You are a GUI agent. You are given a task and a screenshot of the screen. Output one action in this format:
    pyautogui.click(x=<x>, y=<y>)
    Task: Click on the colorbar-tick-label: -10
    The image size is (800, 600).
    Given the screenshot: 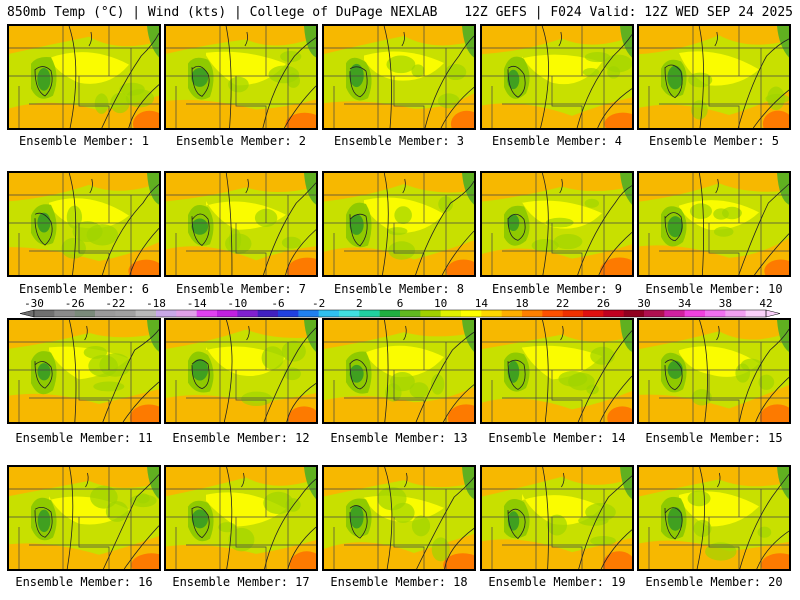 What is the action you would take?
    pyautogui.click(x=237, y=303)
    